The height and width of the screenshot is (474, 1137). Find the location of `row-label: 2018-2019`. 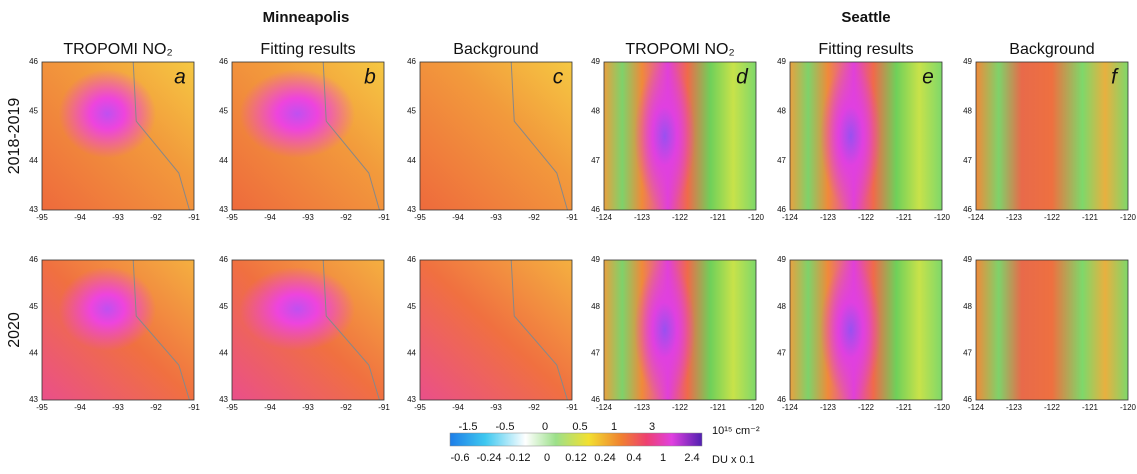

row-label: 2018-2019 is located at coordinates (14, 136).